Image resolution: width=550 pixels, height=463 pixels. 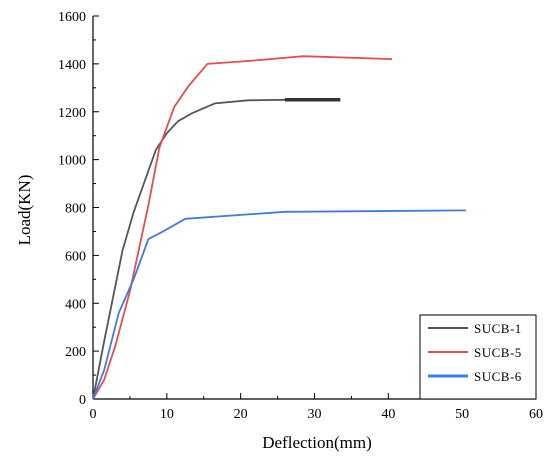 I want to click on y-tick-label: 1400, so click(x=72, y=65).